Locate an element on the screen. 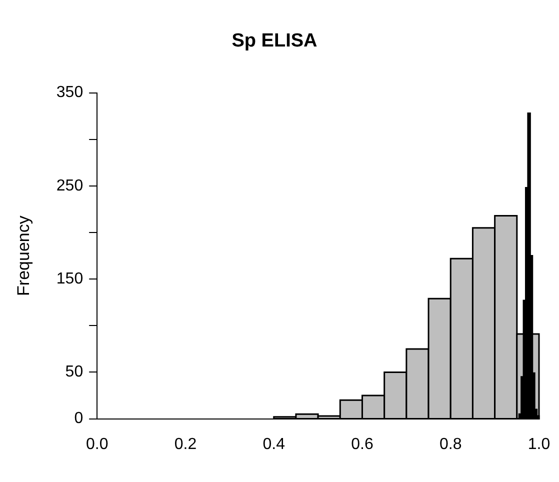 This screenshot has width=559, height=482. x-tick-label: 0.4 is located at coordinates (274, 444).